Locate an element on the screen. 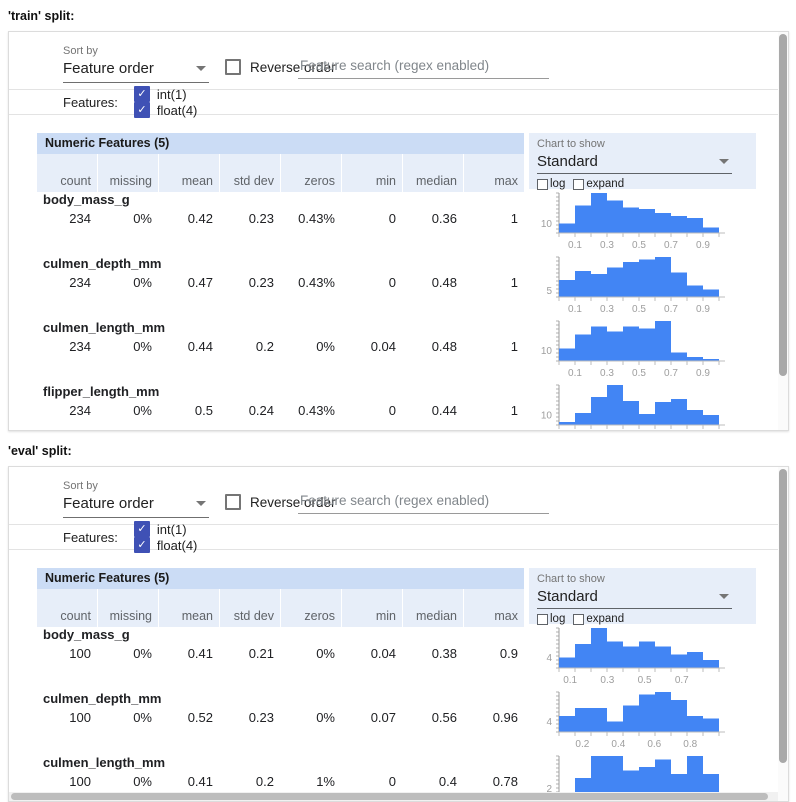 The height and width of the screenshot is (802, 796). stat-value: 0.07 is located at coordinates (383, 717).